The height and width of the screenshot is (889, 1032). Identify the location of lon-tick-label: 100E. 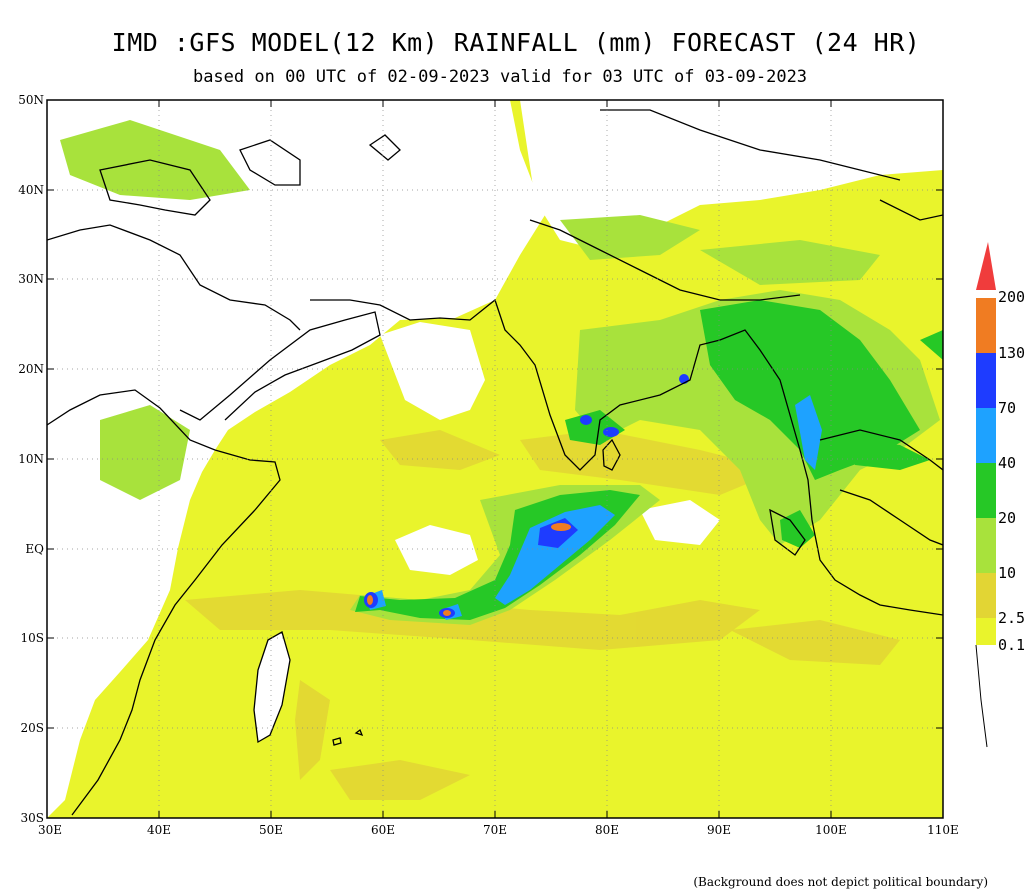
(831, 830).